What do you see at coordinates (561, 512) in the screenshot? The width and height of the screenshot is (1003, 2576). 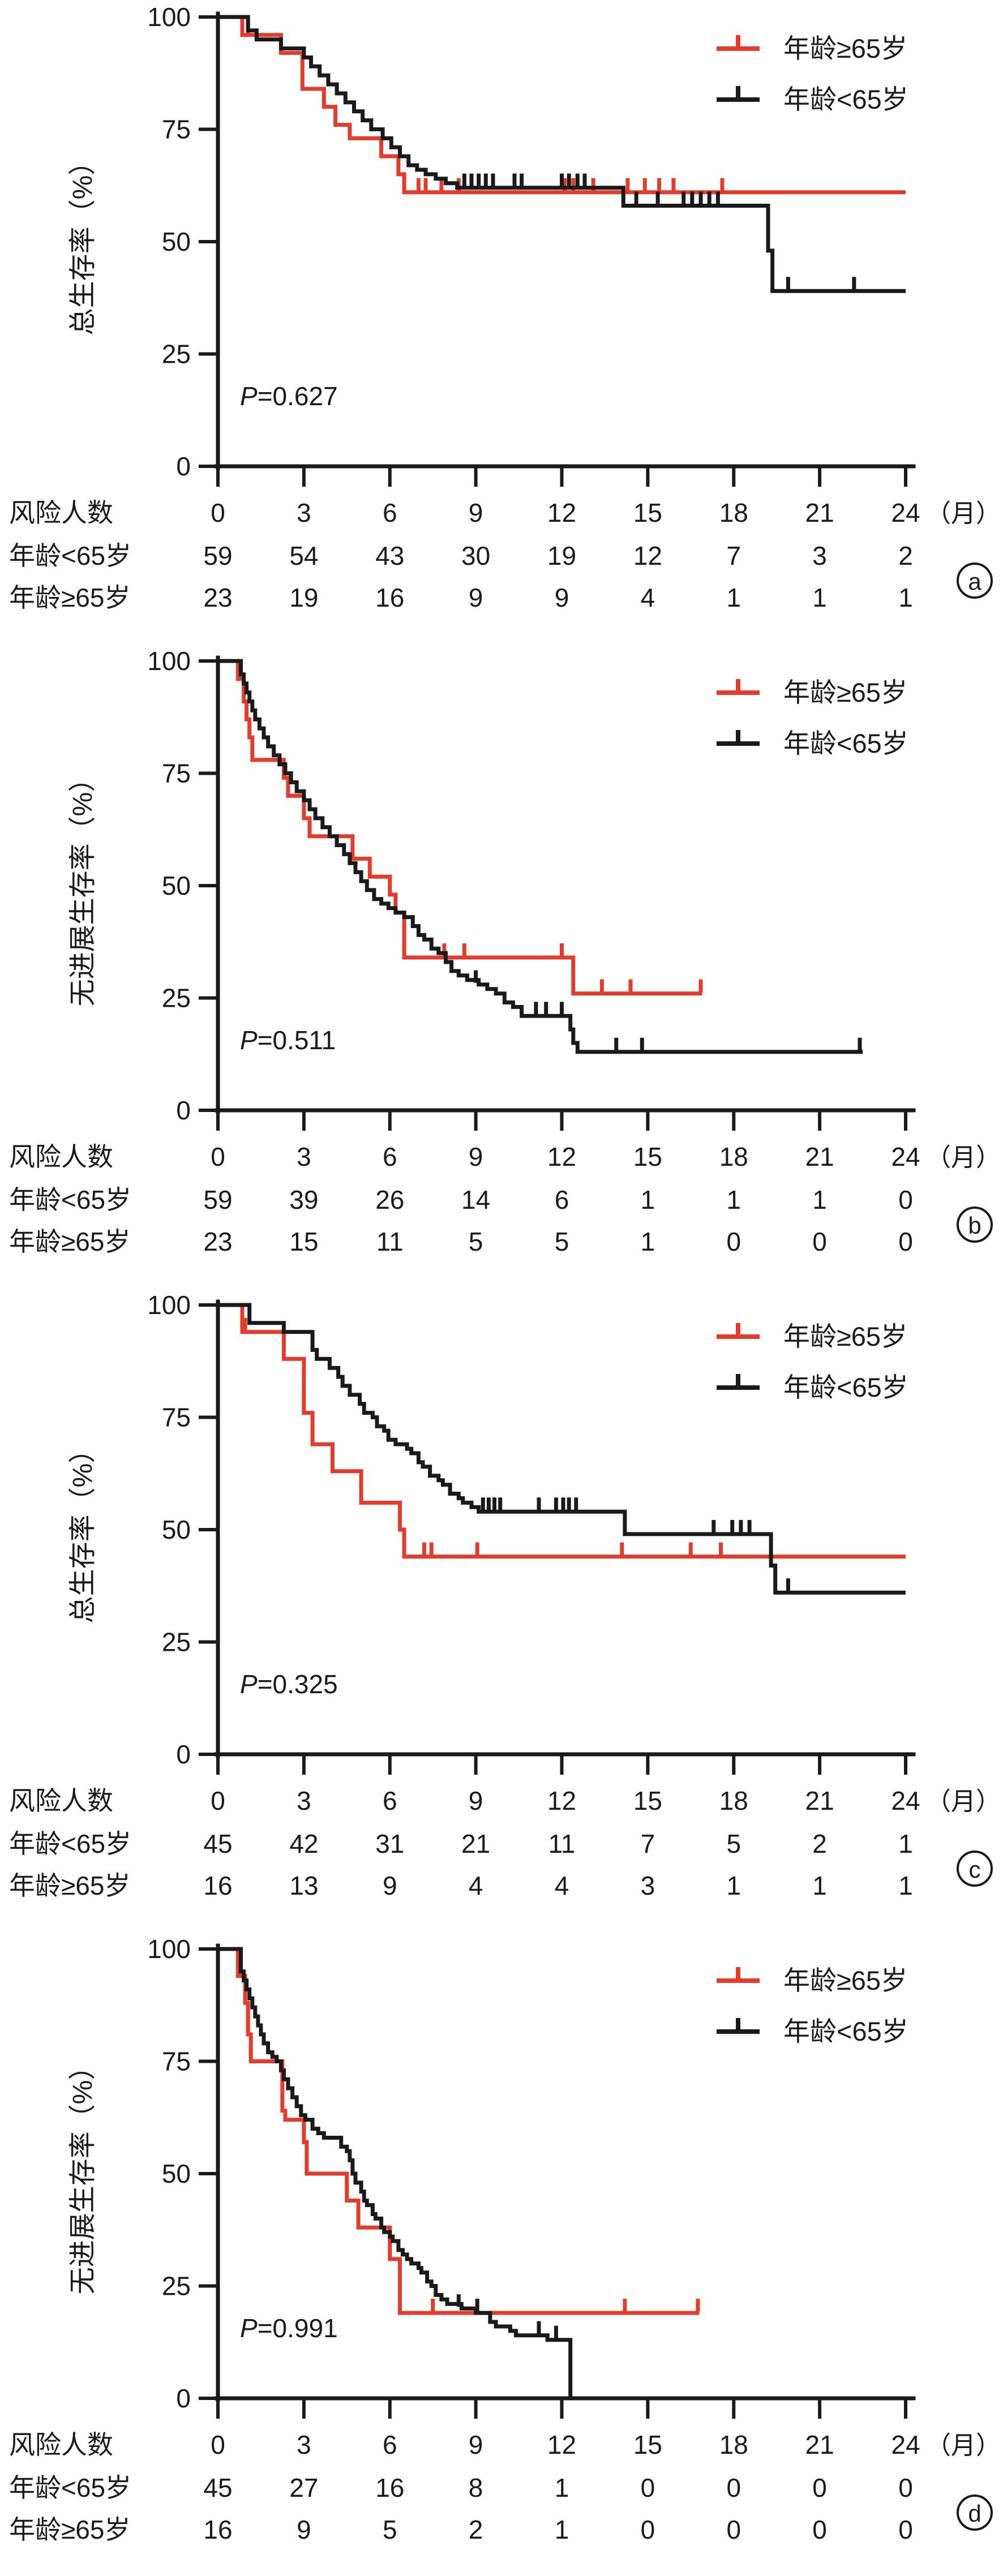 I see `x-tick-label: 12` at bounding box center [561, 512].